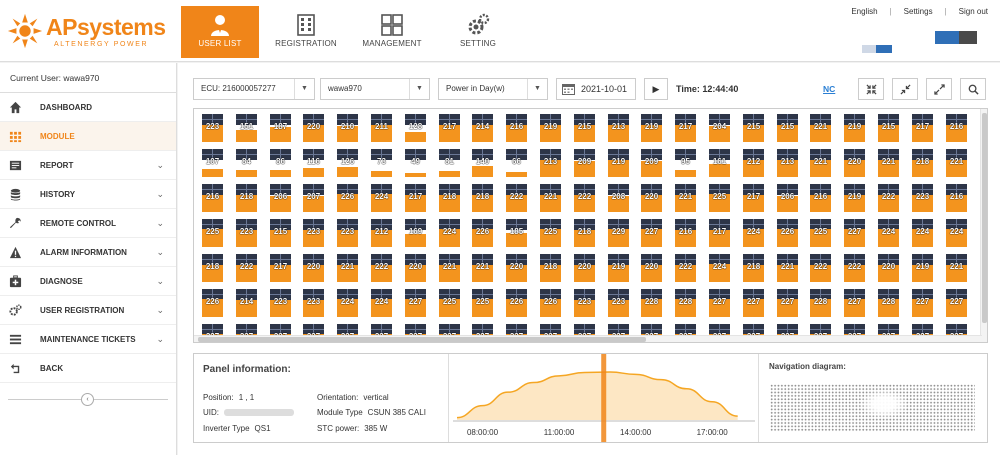 This screenshot has height=455, width=1000. Describe the element at coordinates (381, 163) in the screenshot. I see `solar-panel: 73` at that location.